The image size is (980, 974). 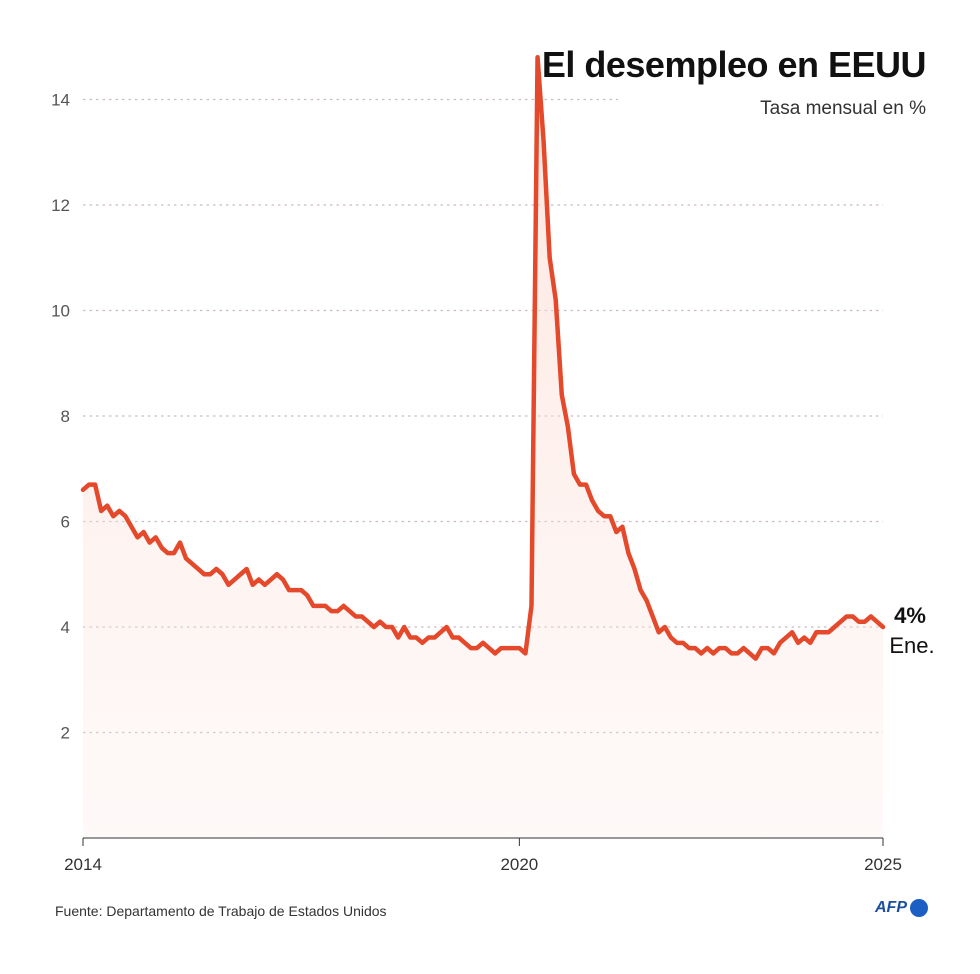 What do you see at coordinates (60, 100) in the screenshot?
I see `y-tick-label-14: 14` at bounding box center [60, 100].